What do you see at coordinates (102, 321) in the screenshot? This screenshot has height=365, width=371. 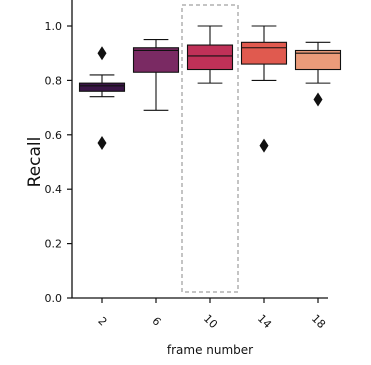 I see `x-tick-label: 2` at bounding box center [102, 321].